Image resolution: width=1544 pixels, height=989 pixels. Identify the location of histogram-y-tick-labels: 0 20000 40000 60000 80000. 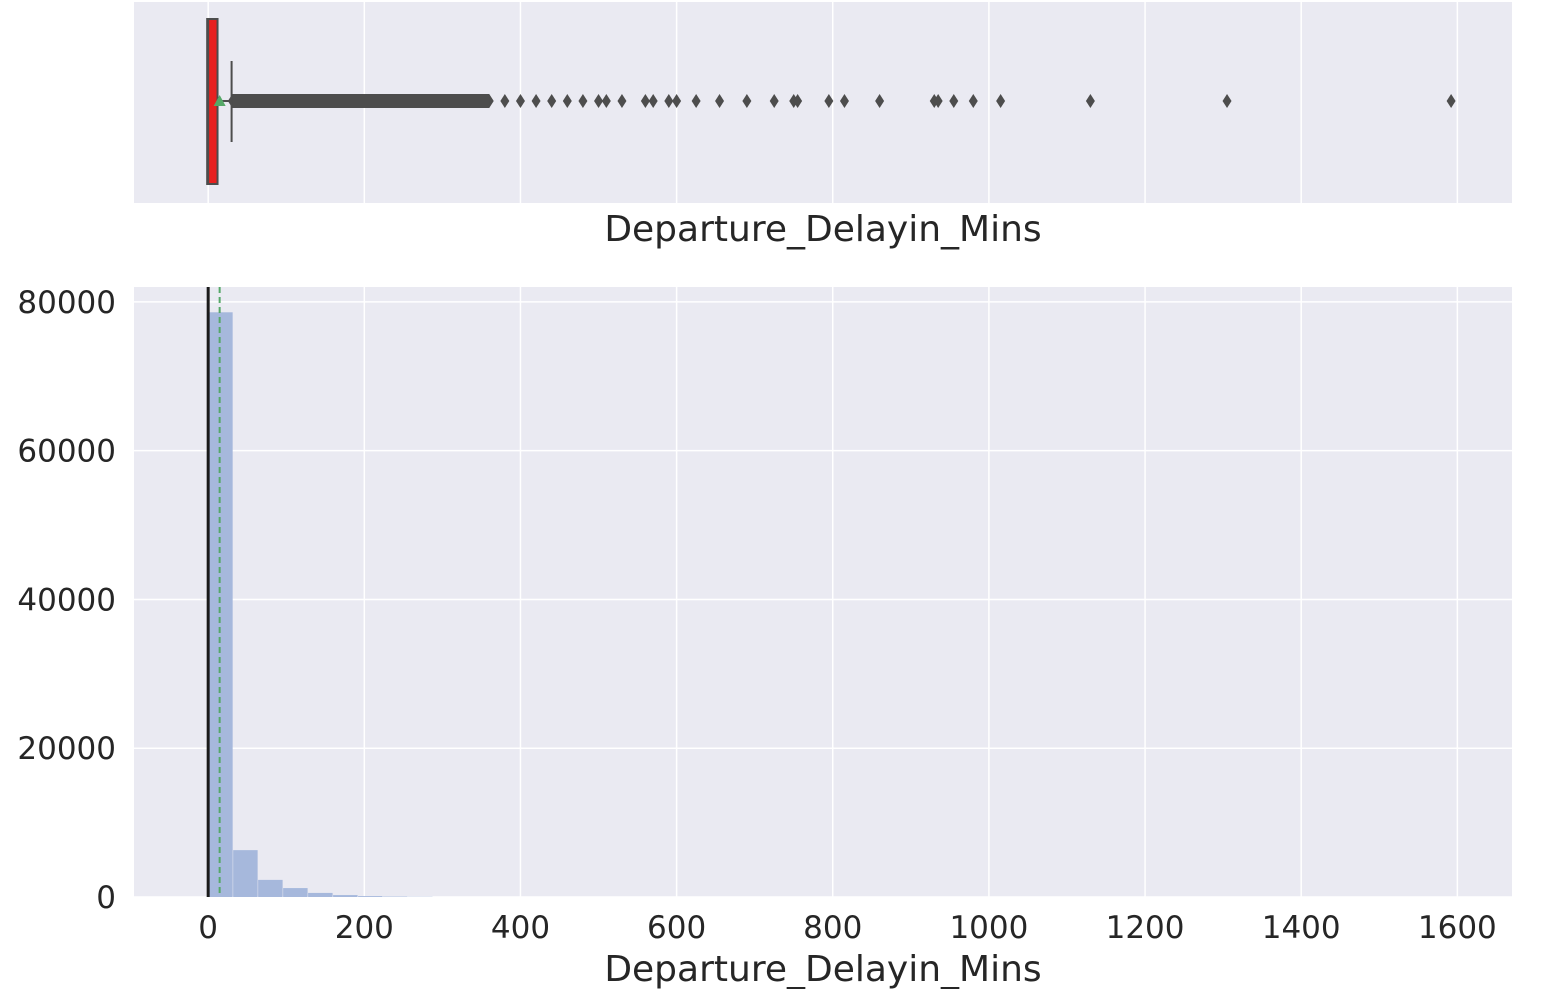
(66, 600).